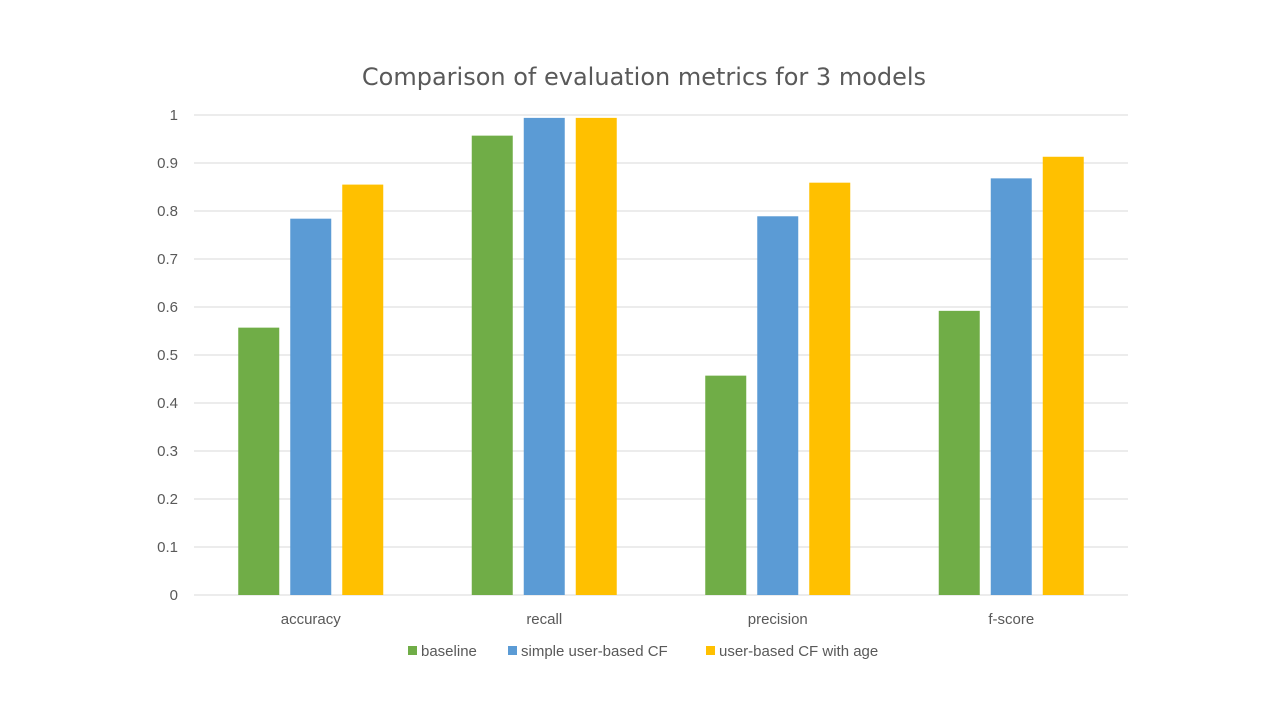  What do you see at coordinates (167, 307) in the screenshot?
I see `y-tick-label: 0.6` at bounding box center [167, 307].